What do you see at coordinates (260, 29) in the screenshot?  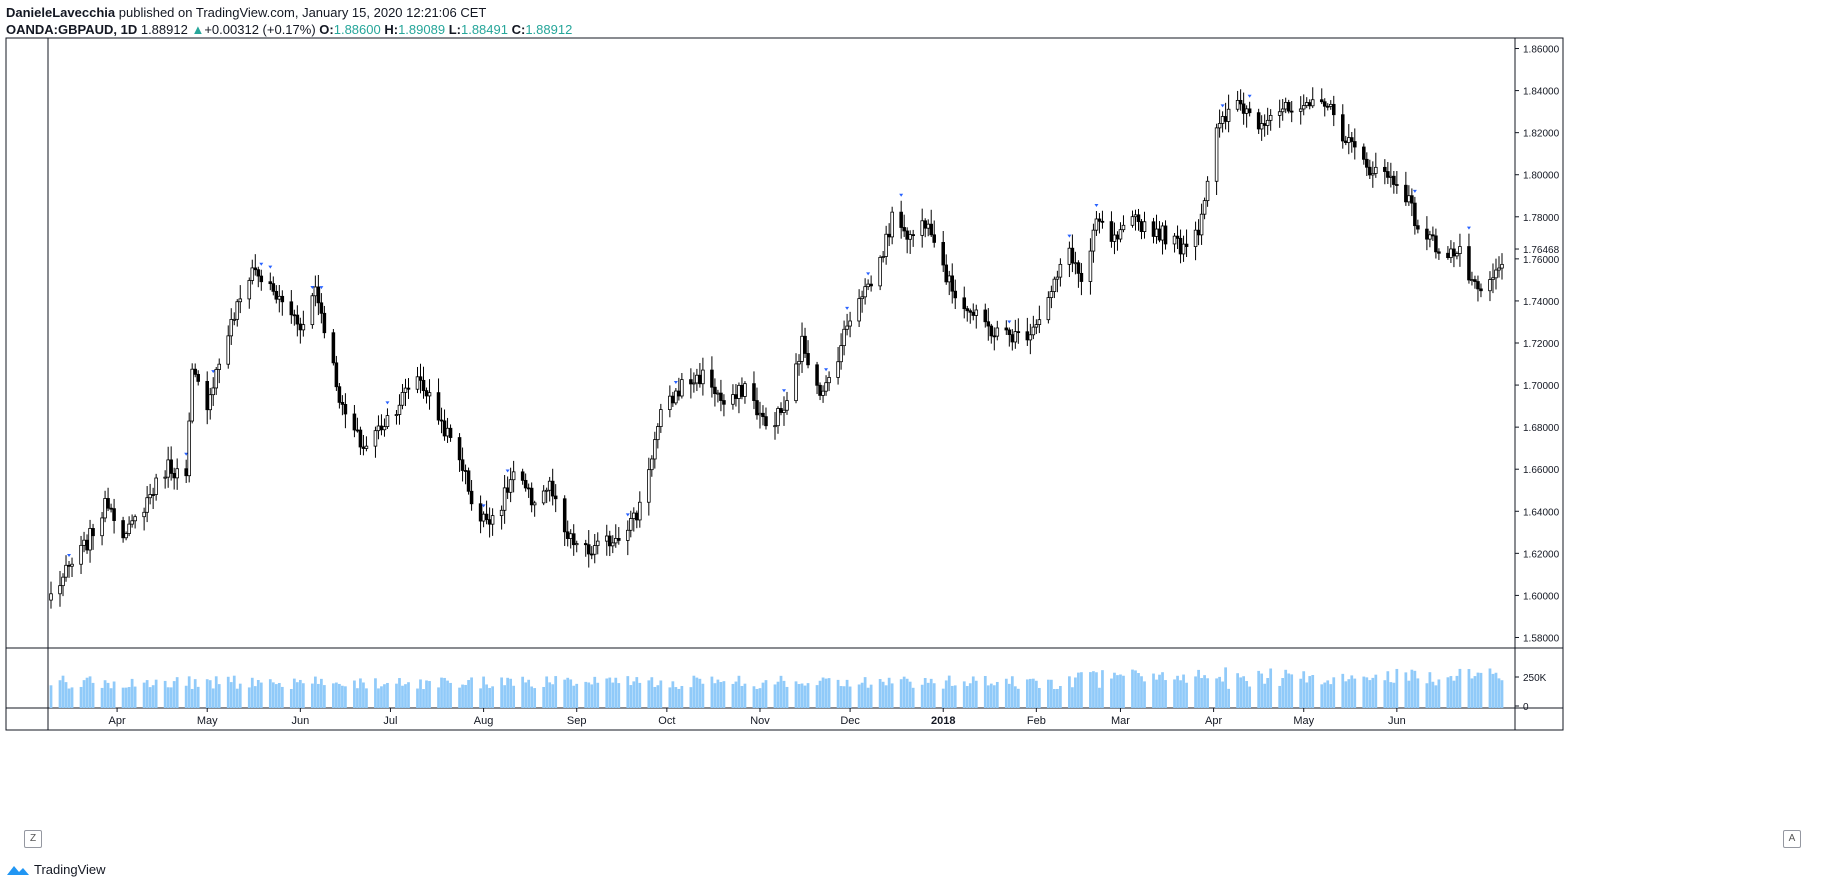 I see `price-change: +0.00312 (+0.17%)` at bounding box center [260, 29].